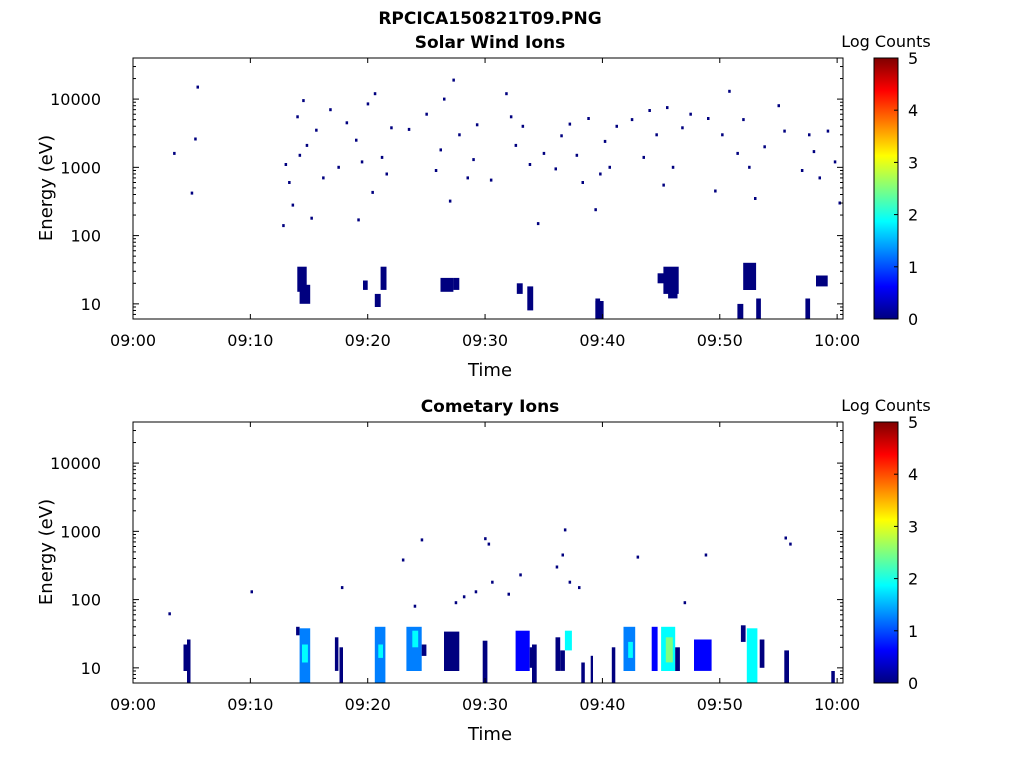 The width and height of the screenshot is (1024, 768). What do you see at coordinates (501, 605) in the screenshot?
I see `cometary-spectrogram` at bounding box center [501, 605].